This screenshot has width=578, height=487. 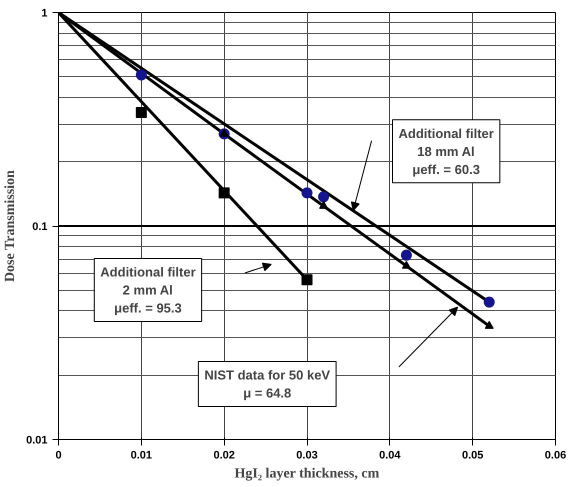 What do you see at coordinates (267, 383) in the screenshot?
I see `annotation: NIST data for 50 keV μ = 64.8` at bounding box center [267, 383].